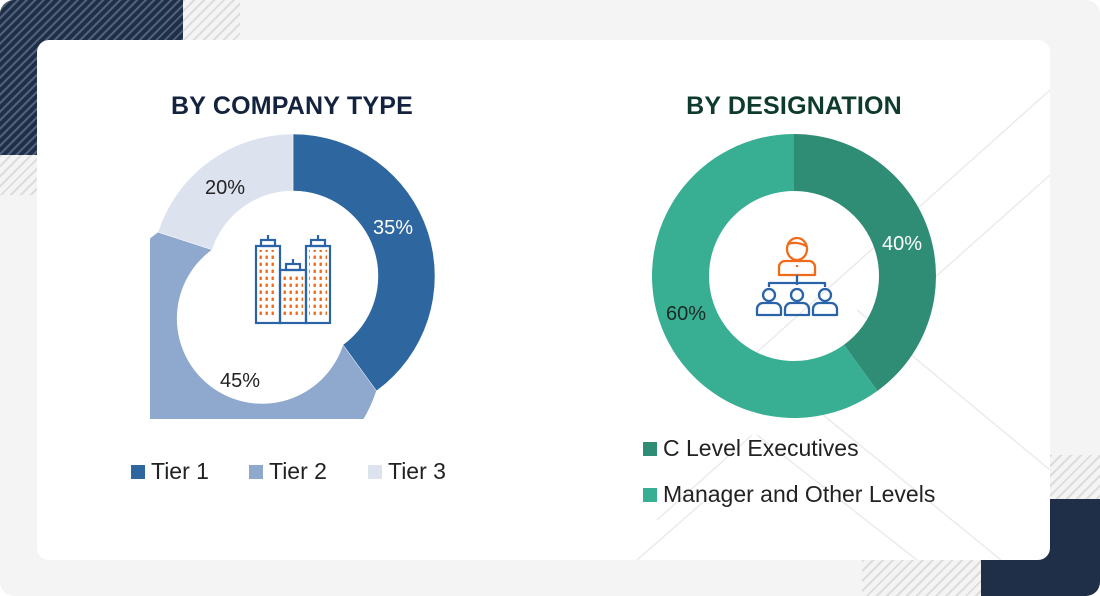 The height and width of the screenshot is (596, 1100). I want to click on company-type-title: BY COMPANY TYPE, so click(292, 106).